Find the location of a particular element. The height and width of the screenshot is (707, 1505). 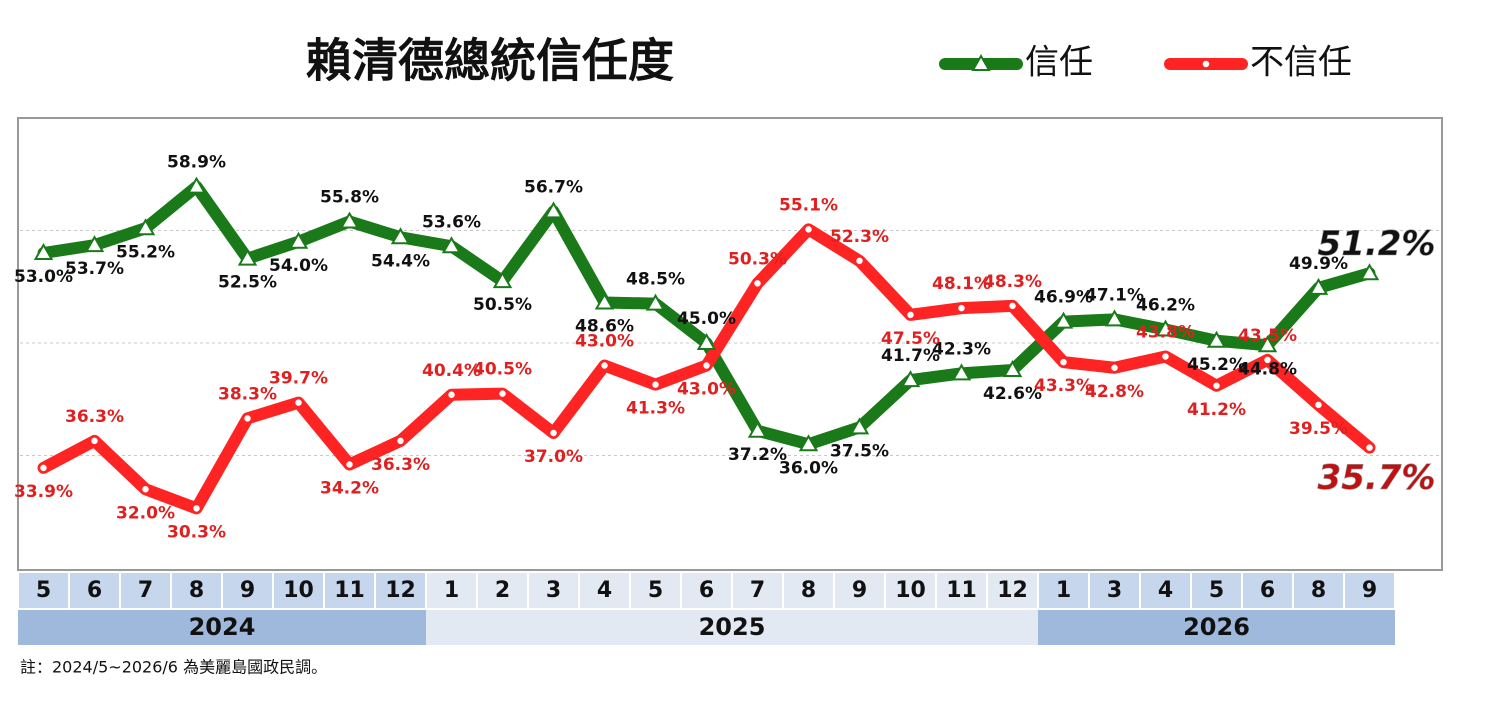

year-label: 2024 is located at coordinates (222, 627).